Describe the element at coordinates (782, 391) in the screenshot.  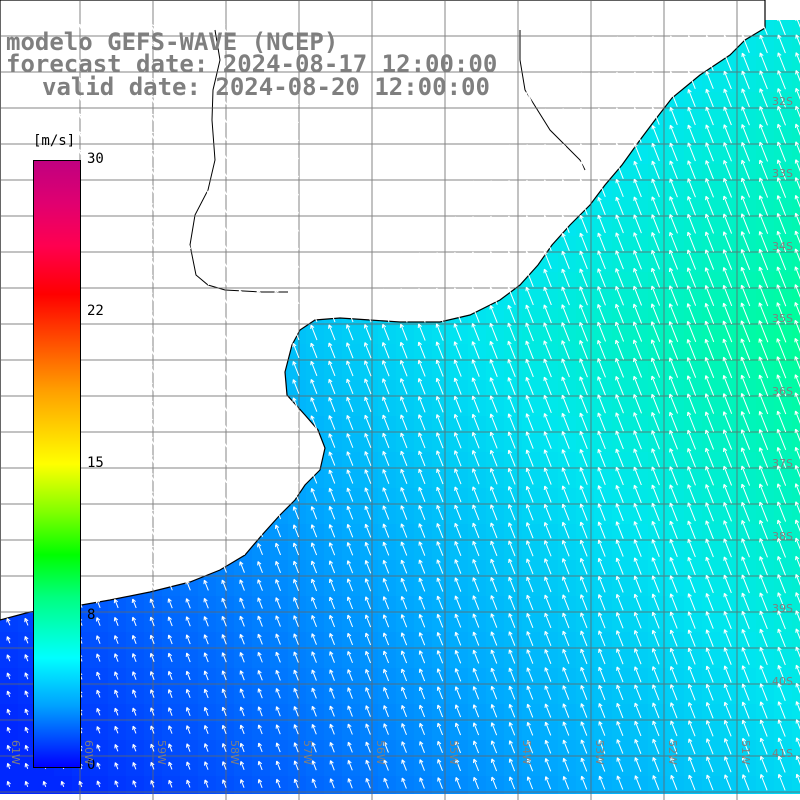
I see `lat-label: 36S` at that location.